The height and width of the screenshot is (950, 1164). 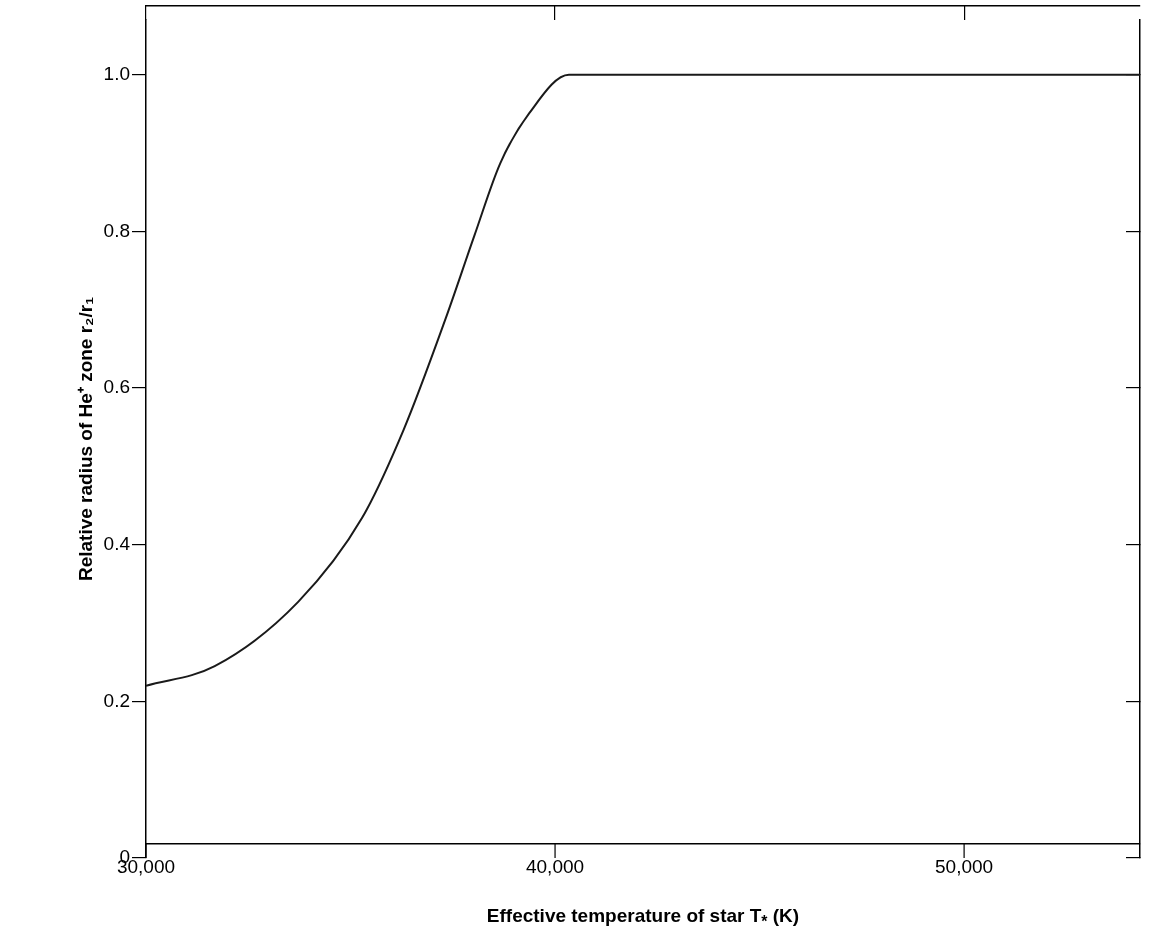 I want to click on y-tick-label: 1.0, so click(x=116, y=74).